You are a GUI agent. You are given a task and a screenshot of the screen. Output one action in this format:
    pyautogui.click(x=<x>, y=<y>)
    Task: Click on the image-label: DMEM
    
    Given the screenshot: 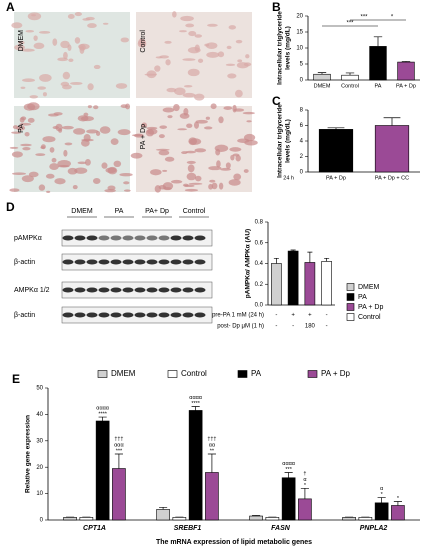 What is the action you would take?
    pyautogui.click(x=21, y=41)
    